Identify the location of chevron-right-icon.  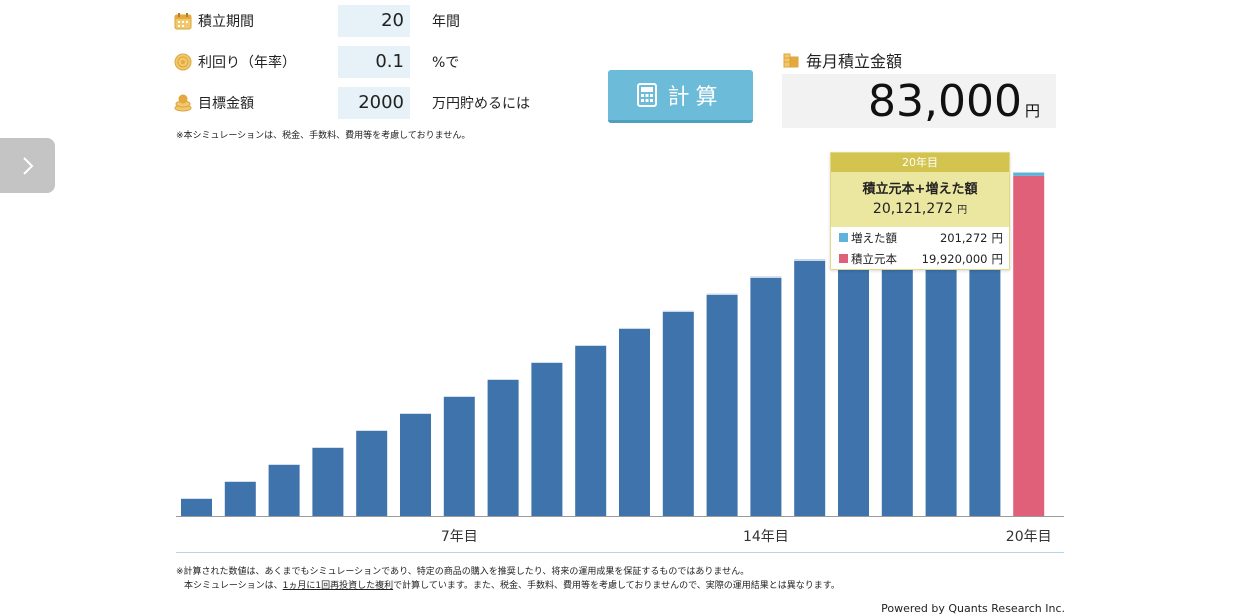
(27, 165).